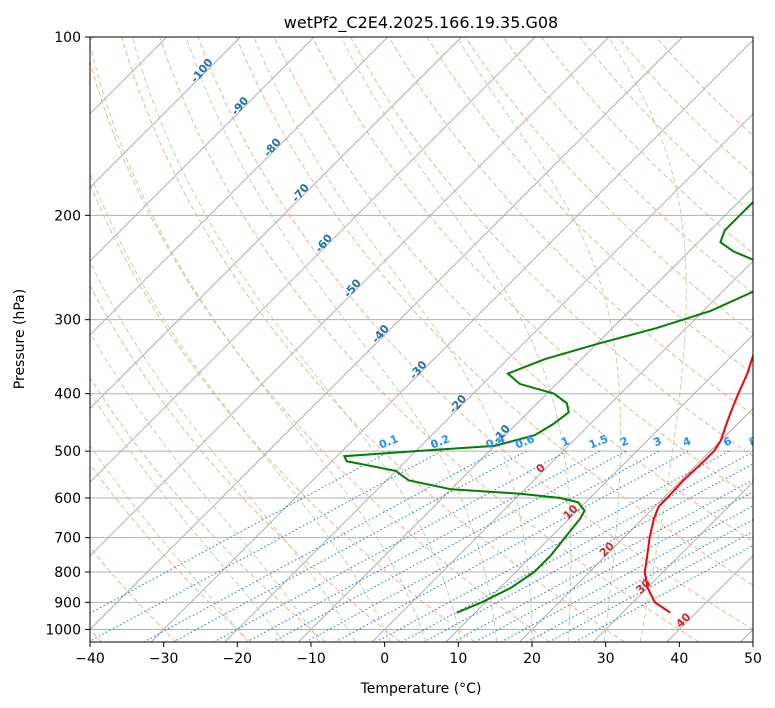 This screenshot has height=708, width=775. Describe the element at coordinates (384, 659) in the screenshot. I see `x-tick-label: 0` at that location.